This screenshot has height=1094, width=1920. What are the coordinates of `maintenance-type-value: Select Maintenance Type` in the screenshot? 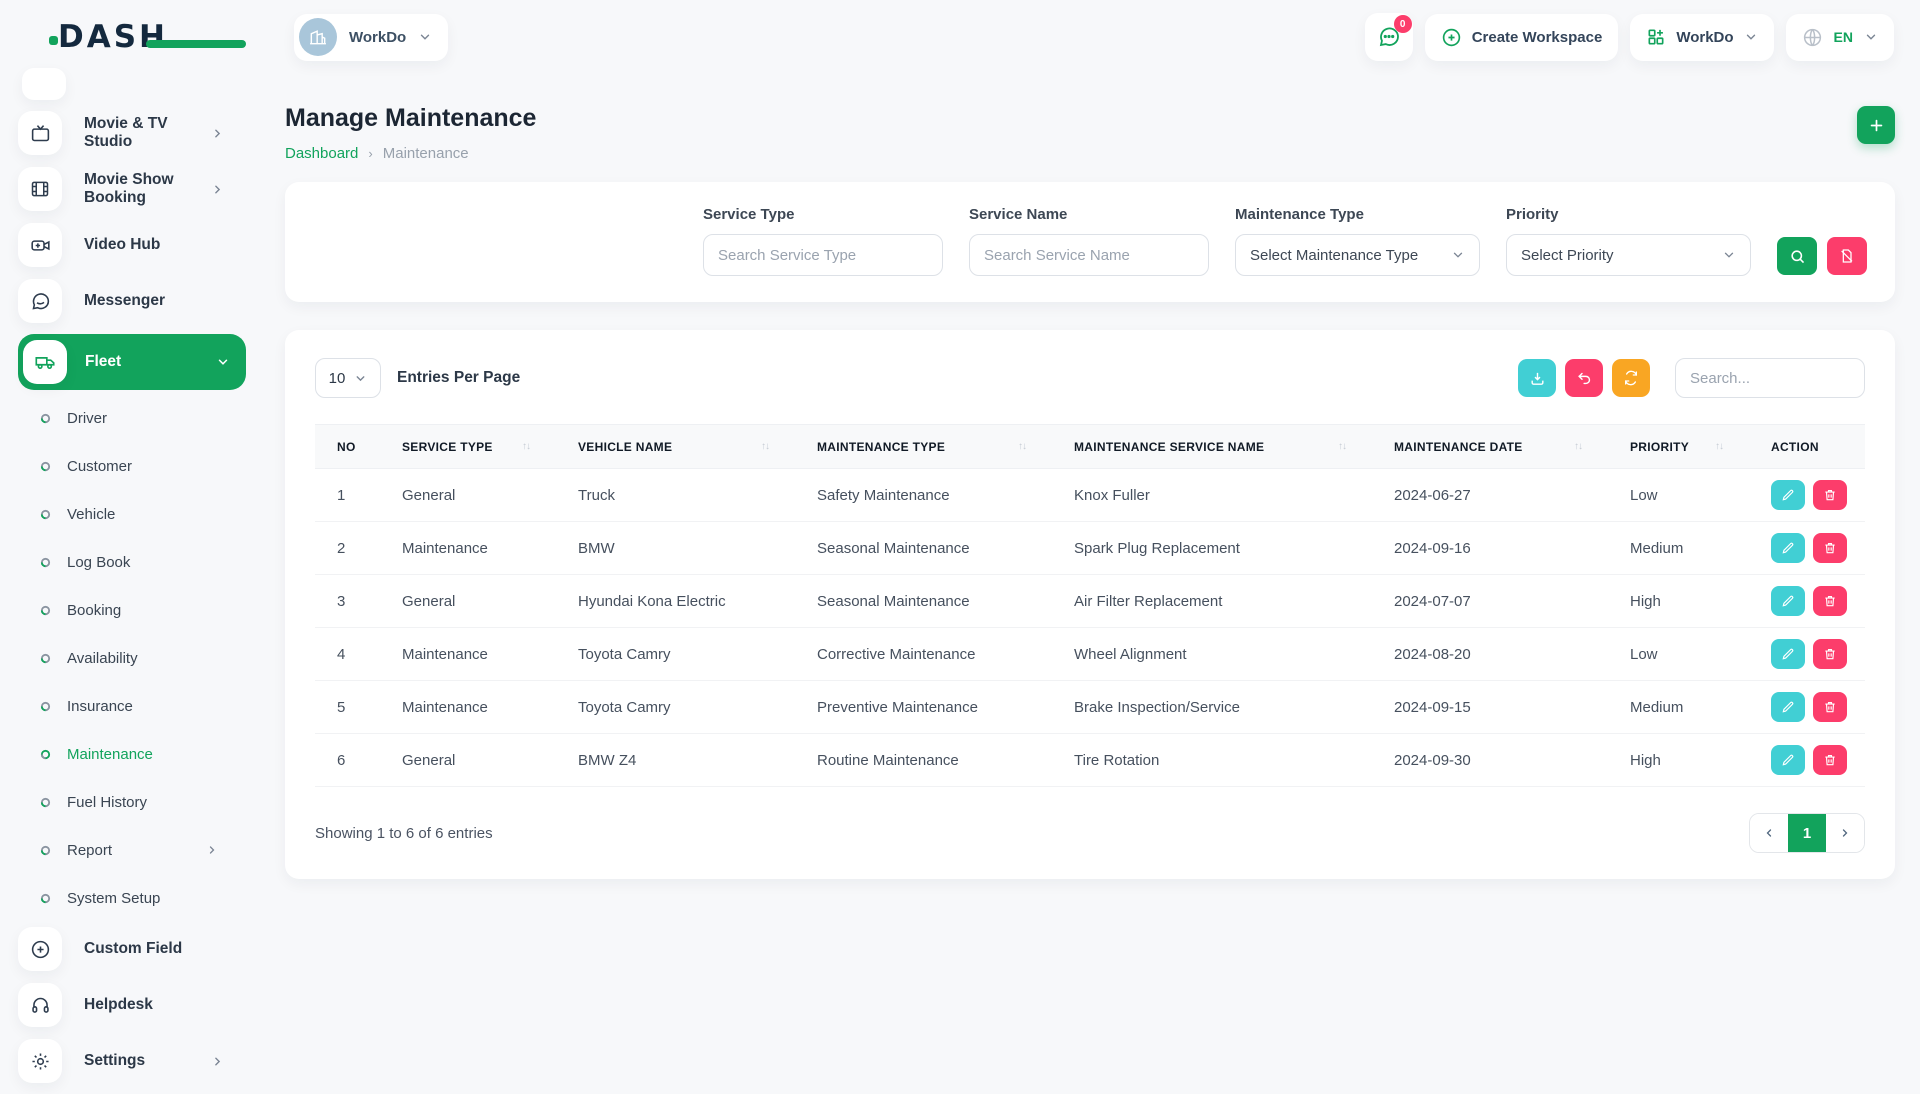 It's located at (1334, 255).